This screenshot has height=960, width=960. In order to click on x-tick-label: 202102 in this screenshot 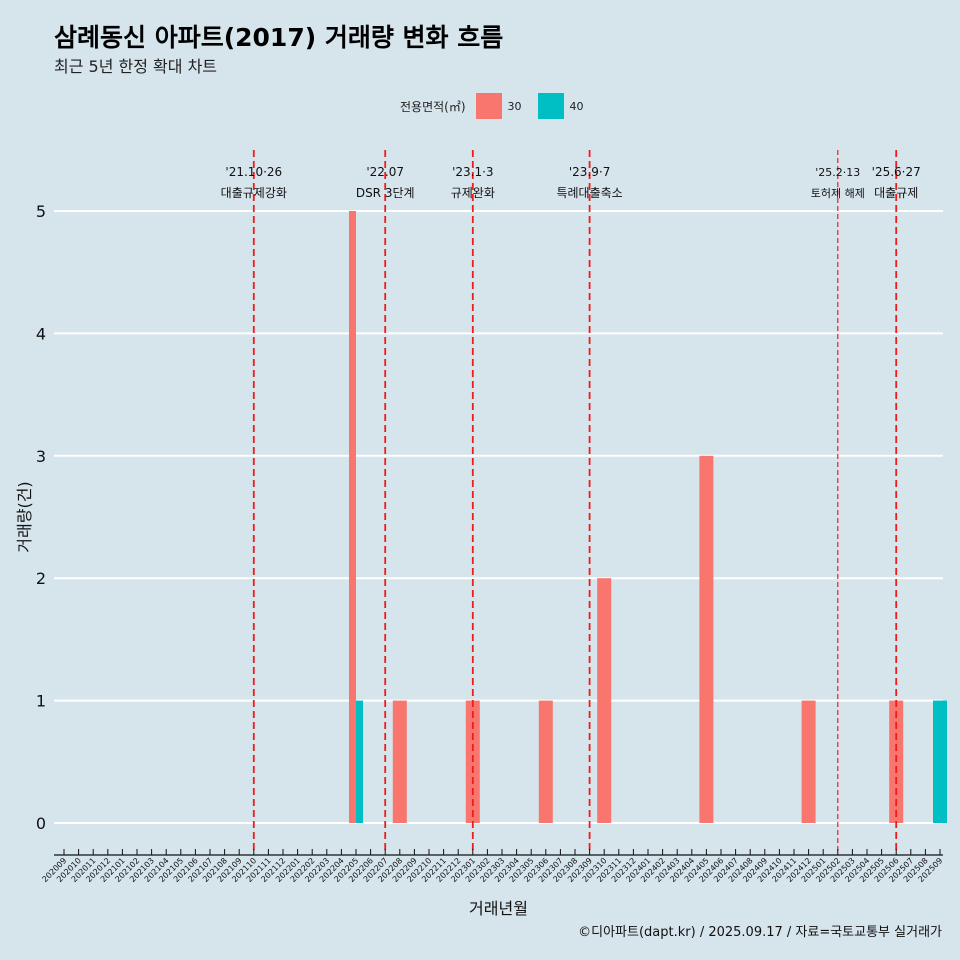, I will do `click(127, 870)`.